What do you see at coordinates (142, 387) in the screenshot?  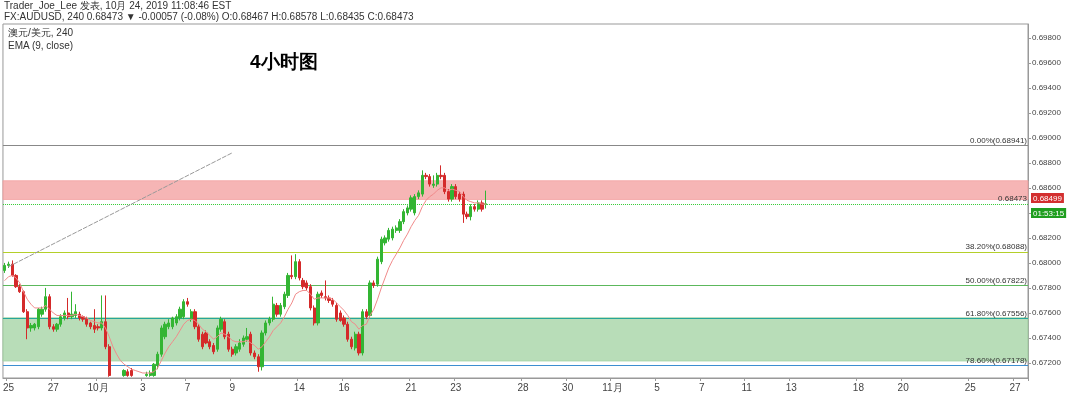 I see `x-tick-label: 3` at bounding box center [142, 387].